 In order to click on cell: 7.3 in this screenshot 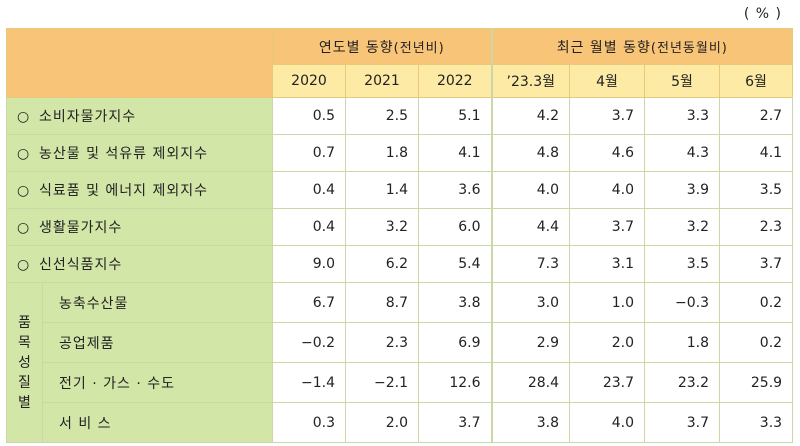, I will do `click(530, 264)`.